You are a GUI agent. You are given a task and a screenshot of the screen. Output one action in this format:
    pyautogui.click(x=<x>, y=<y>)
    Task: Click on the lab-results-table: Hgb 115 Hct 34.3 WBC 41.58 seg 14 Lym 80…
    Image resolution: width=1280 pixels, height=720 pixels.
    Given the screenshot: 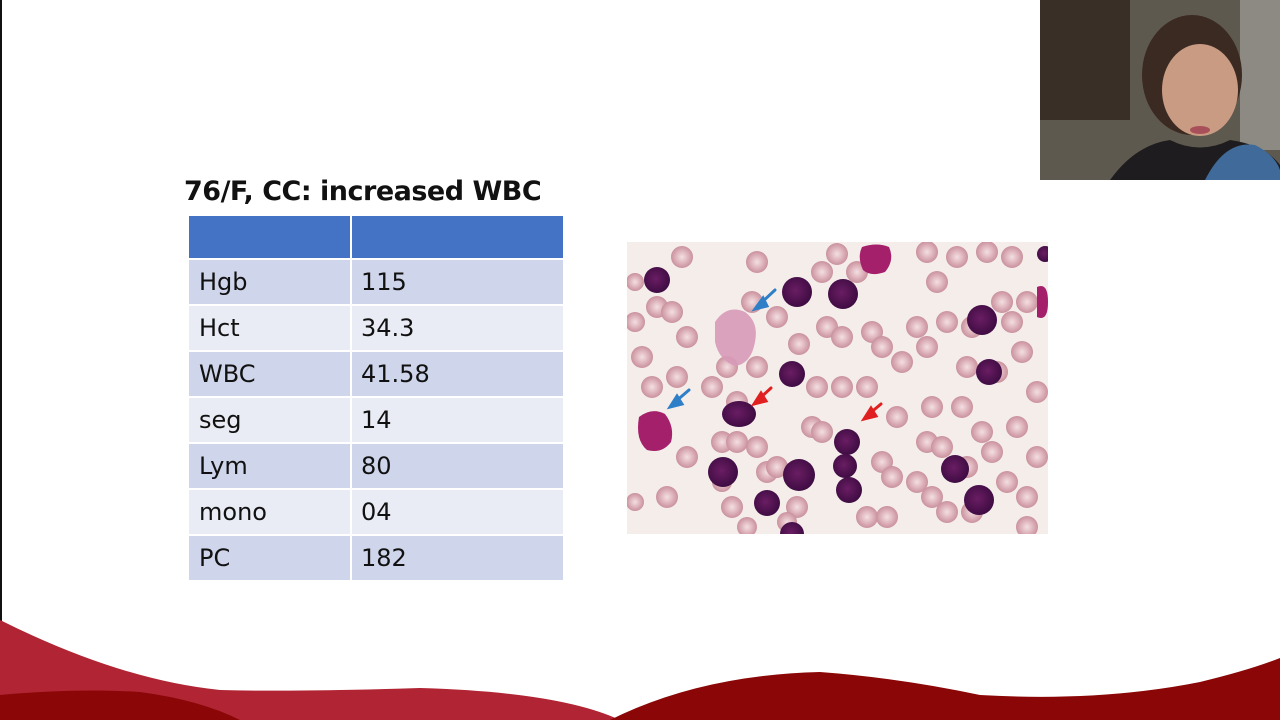 What is the action you would take?
    pyautogui.click(x=377, y=399)
    